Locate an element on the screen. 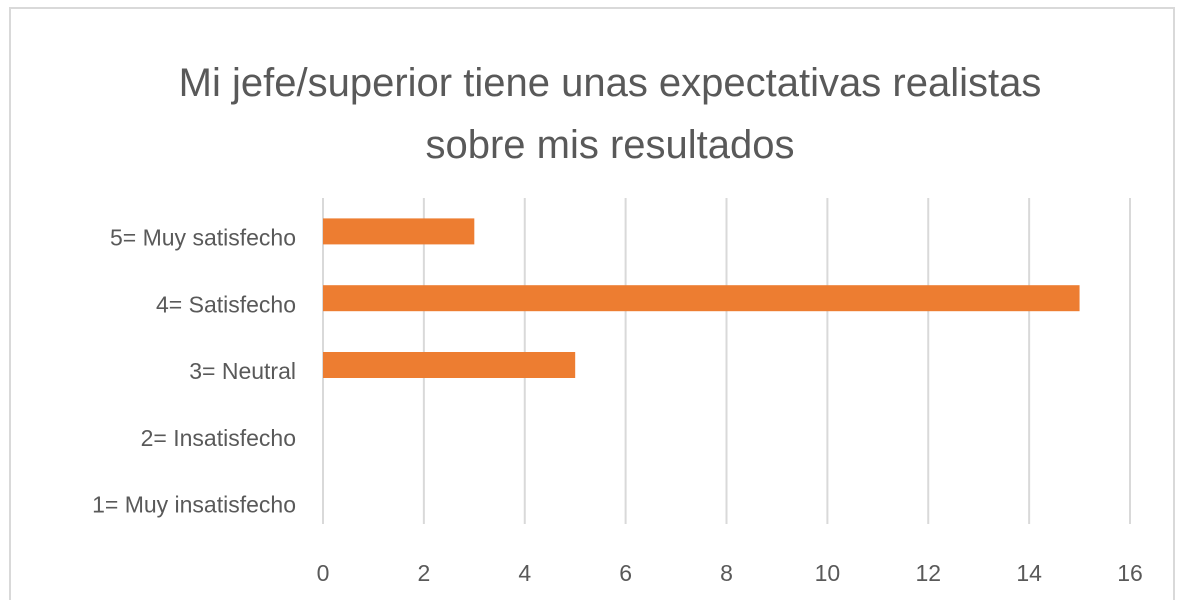 The width and height of the screenshot is (1180, 600). x-tick-label: 10 is located at coordinates (828, 573).